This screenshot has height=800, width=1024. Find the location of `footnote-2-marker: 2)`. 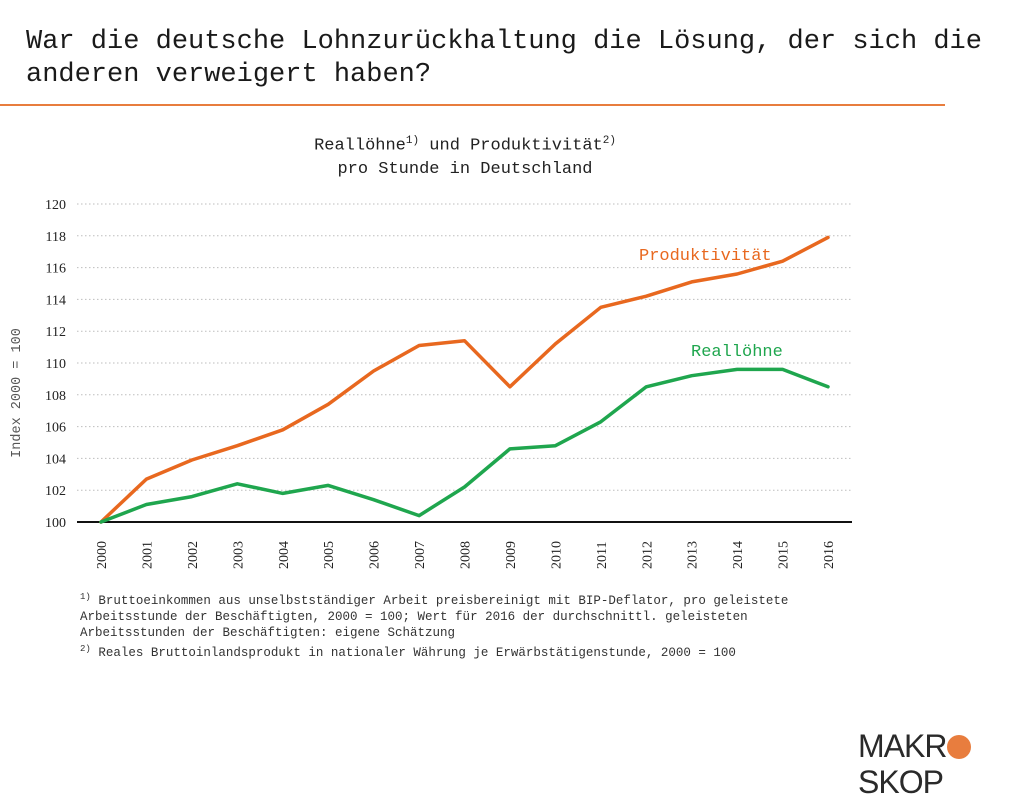

footnote-2-marker: 2) is located at coordinates (85, 649).